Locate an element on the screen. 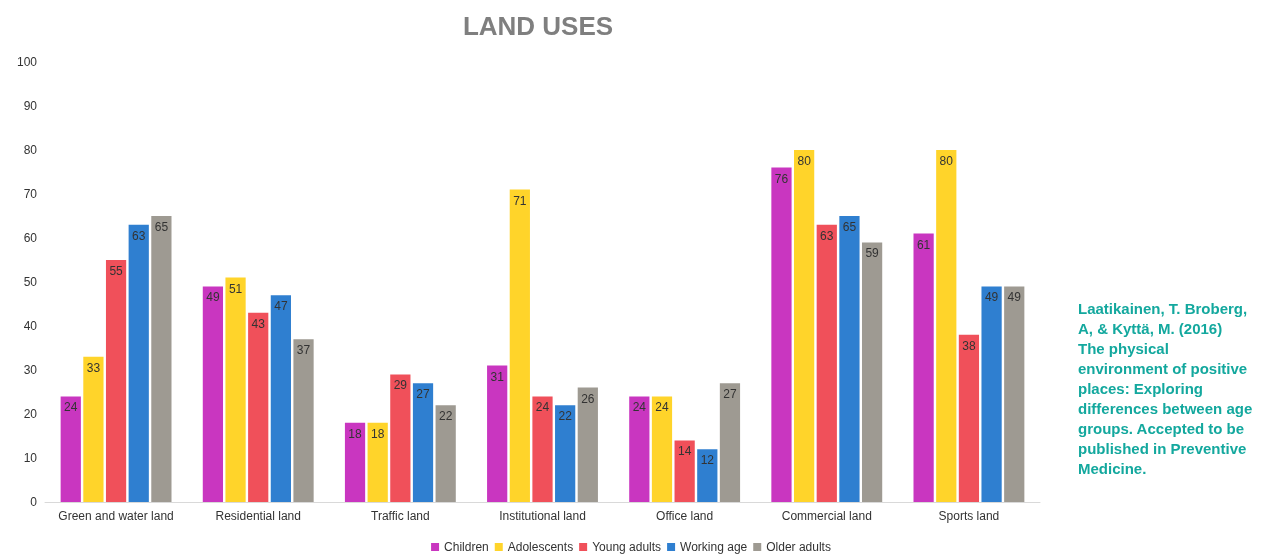 This screenshot has height=558, width=1262. y-tick-label: 70 is located at coordinates (30, 194).